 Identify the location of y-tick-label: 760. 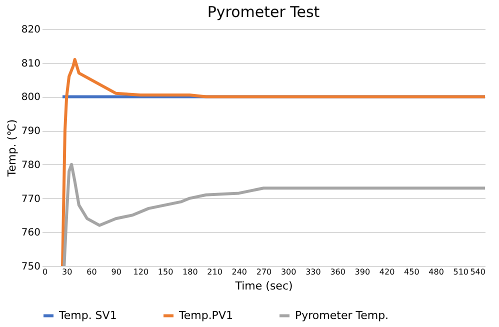
(30, 233).